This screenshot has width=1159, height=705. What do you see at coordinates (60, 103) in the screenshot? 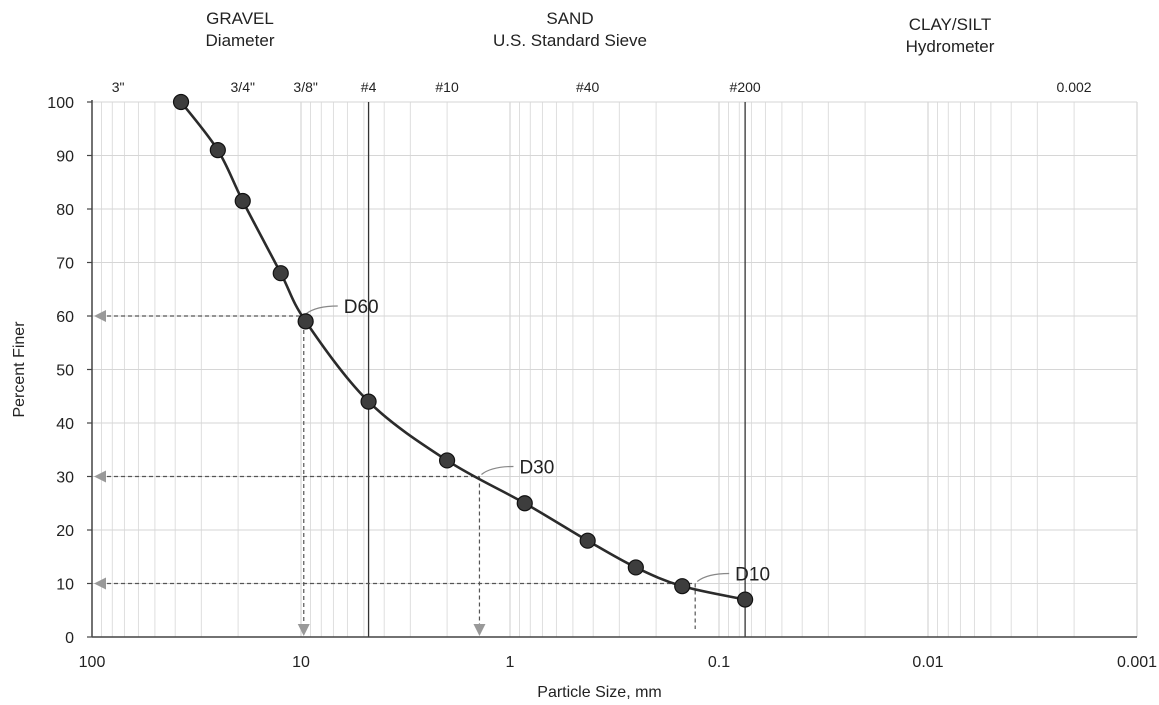
I see `y-tick-label: 100` at bounding box center [60, 103].